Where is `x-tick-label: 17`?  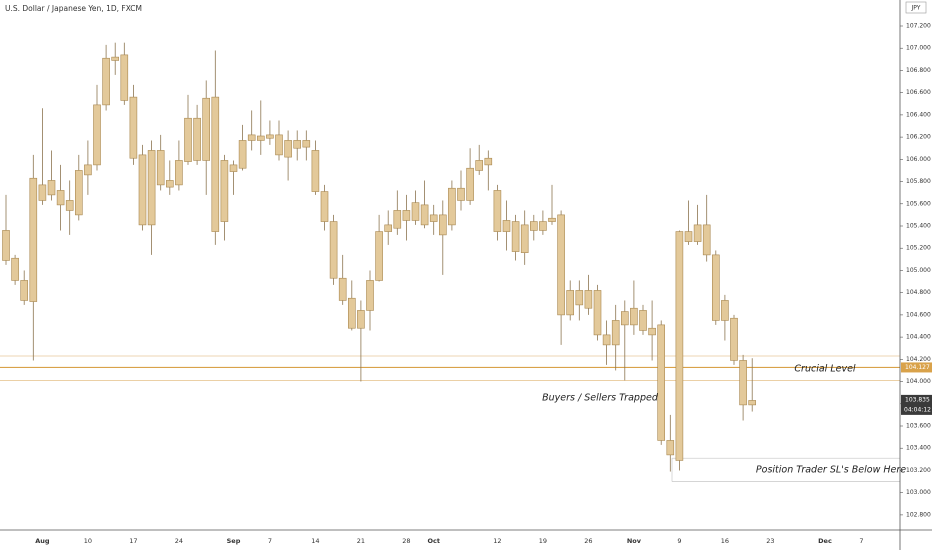
x-tick-label: 17 is located at coordinates (133, 541).